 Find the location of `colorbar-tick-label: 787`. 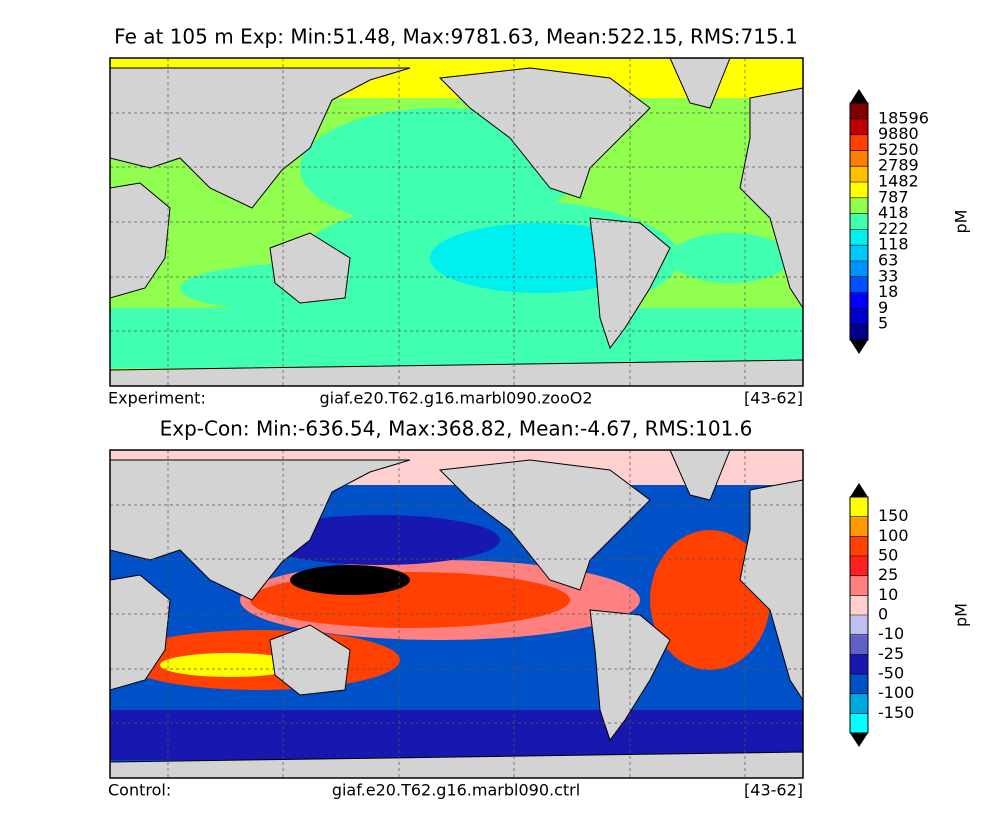

colorbar-tick-label: 787 is located at coordinates (893, 196).